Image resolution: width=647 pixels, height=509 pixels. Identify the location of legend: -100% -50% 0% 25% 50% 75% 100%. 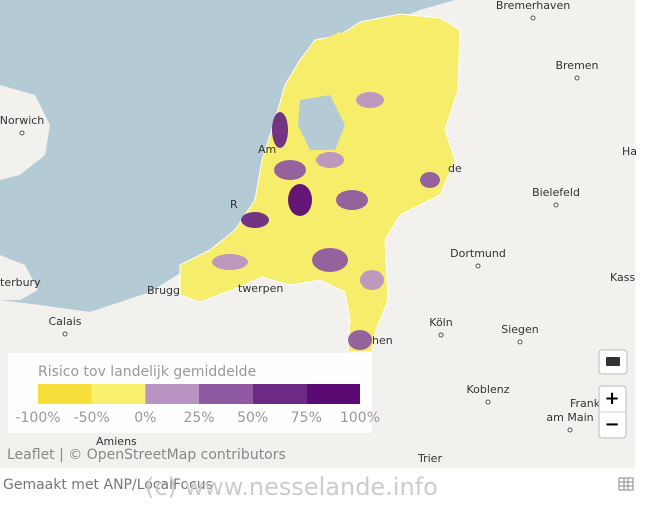
(197, 405).